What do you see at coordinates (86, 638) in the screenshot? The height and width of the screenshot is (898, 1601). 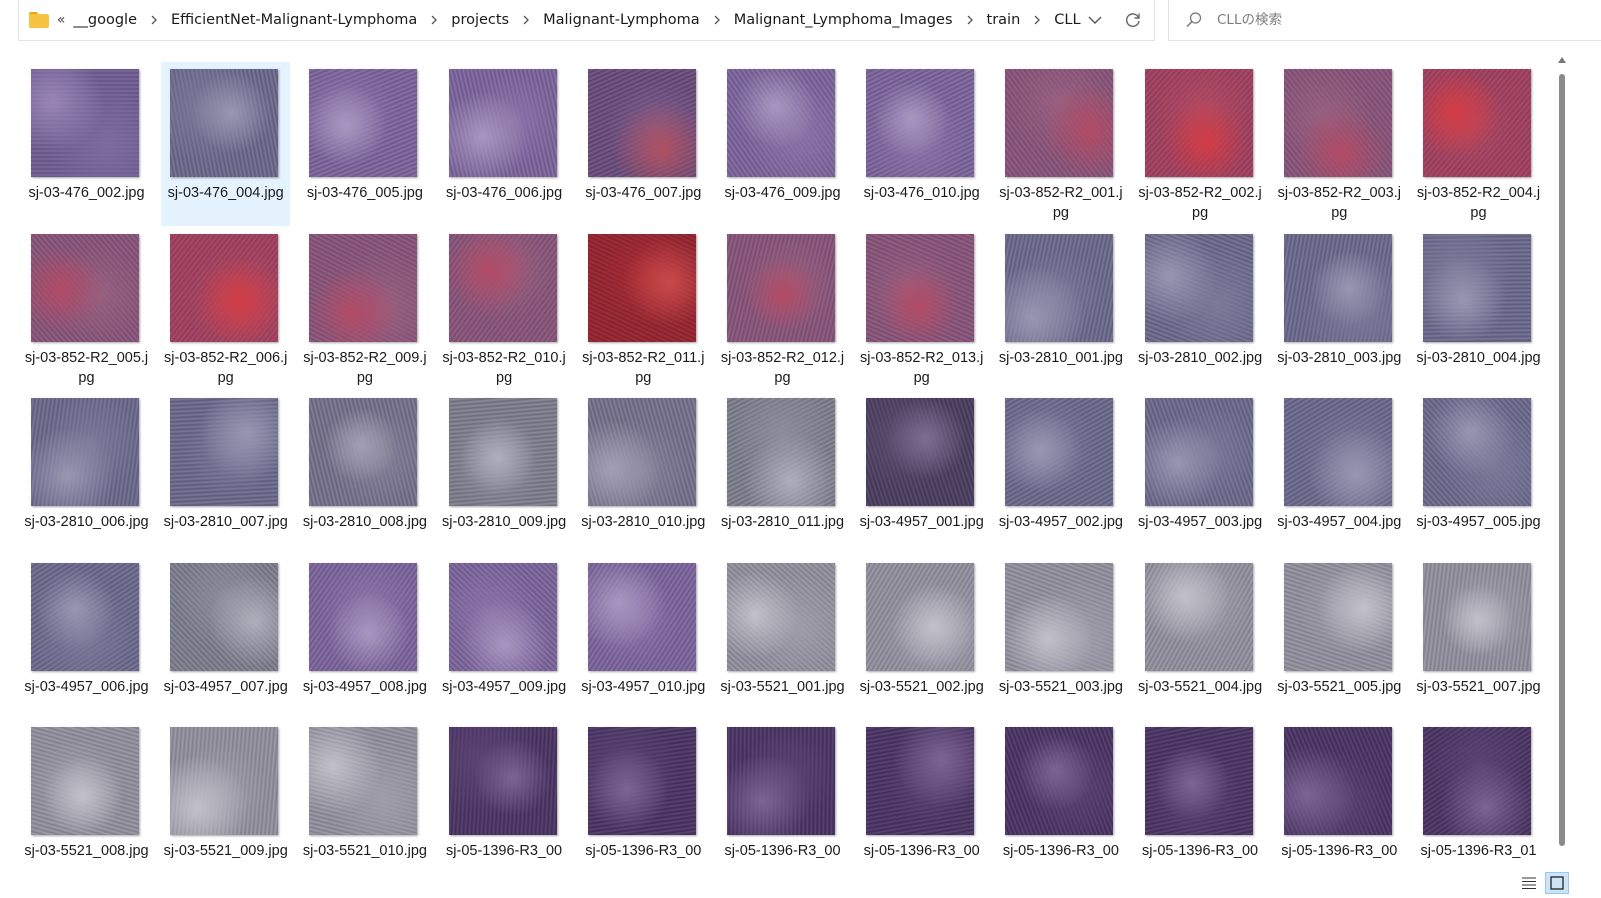 I see `file-item: sj-03-4957_006.jpg` at bounding box center [86, 638].